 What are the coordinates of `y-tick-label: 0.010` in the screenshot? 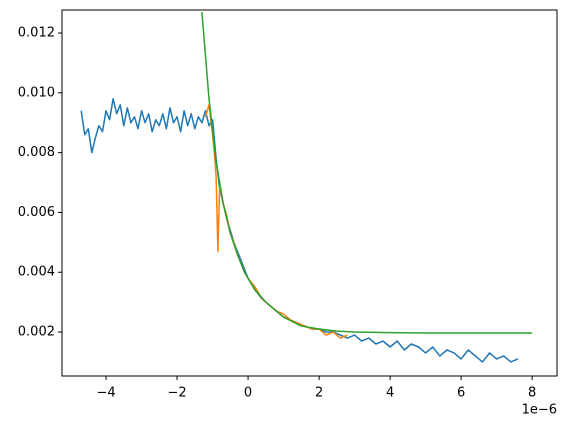 It's located at (36, 92).